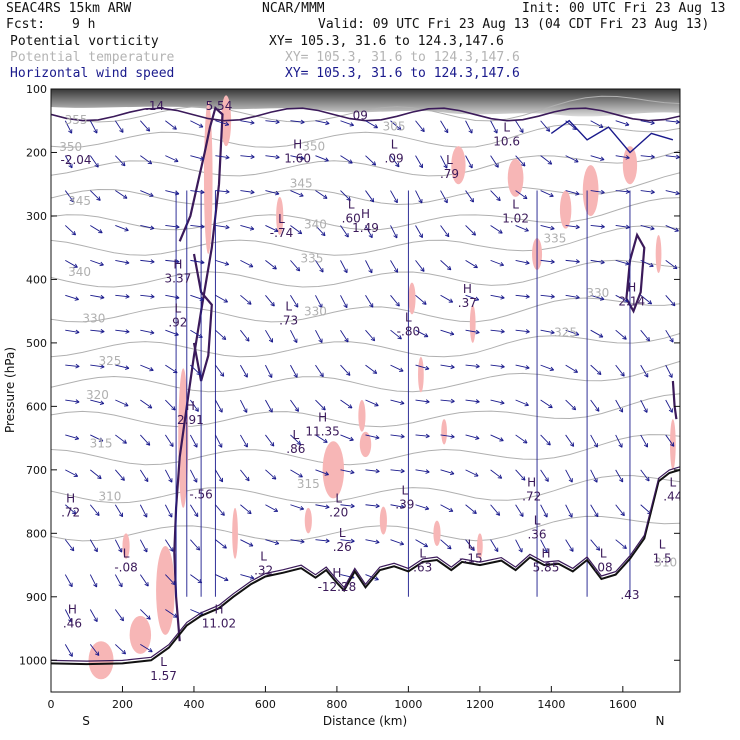 The height and width of the screenshot is (740, 740). I want to click on theta-label: 325, so click(565, 333).